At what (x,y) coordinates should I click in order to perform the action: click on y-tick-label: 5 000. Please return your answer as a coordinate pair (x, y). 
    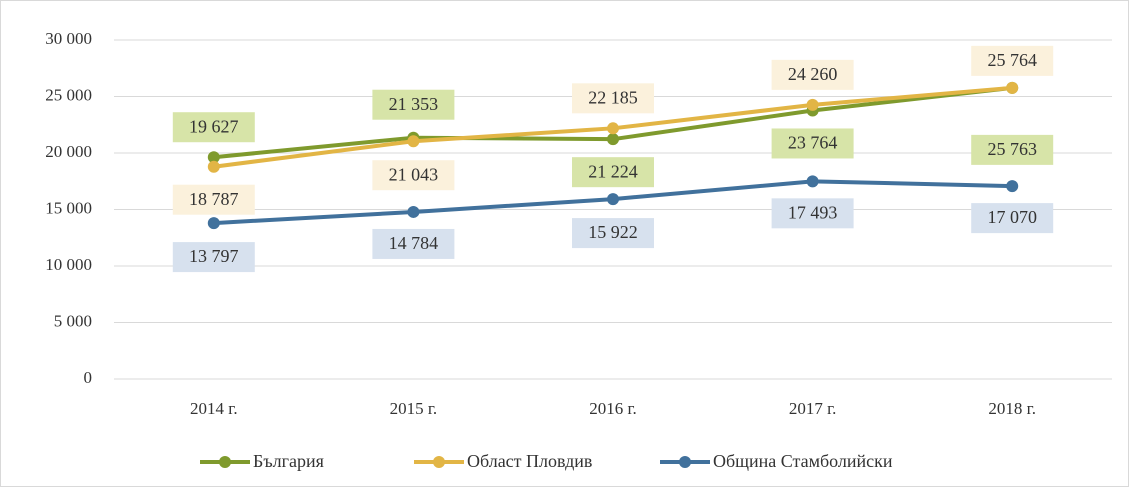
    Looking at the image, I should click on (73, 320).